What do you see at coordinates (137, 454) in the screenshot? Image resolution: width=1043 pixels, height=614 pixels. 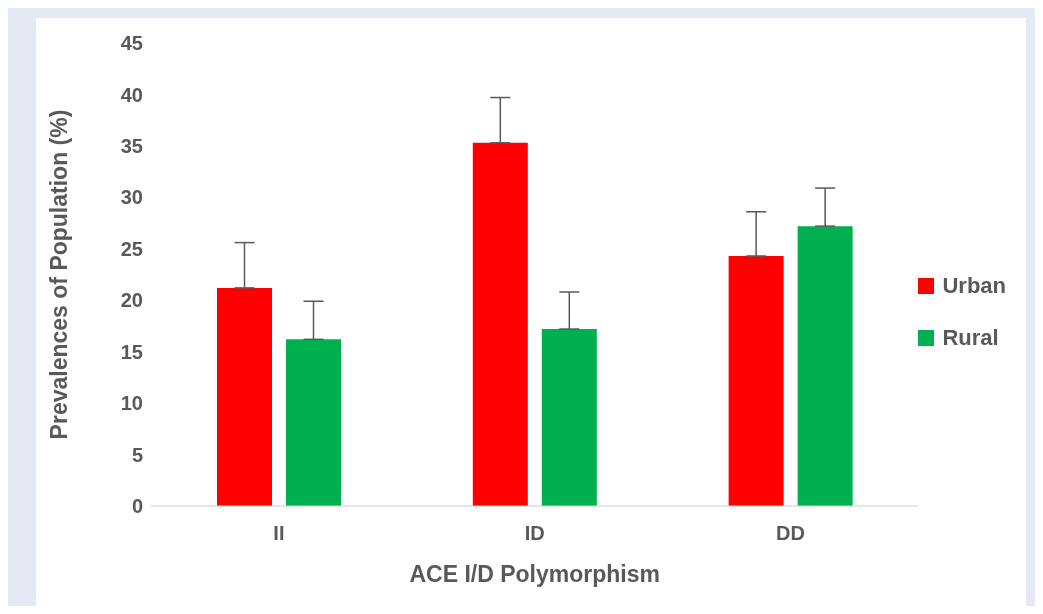 I see `y-tick-label: 5` at bounding box center [137, 454].